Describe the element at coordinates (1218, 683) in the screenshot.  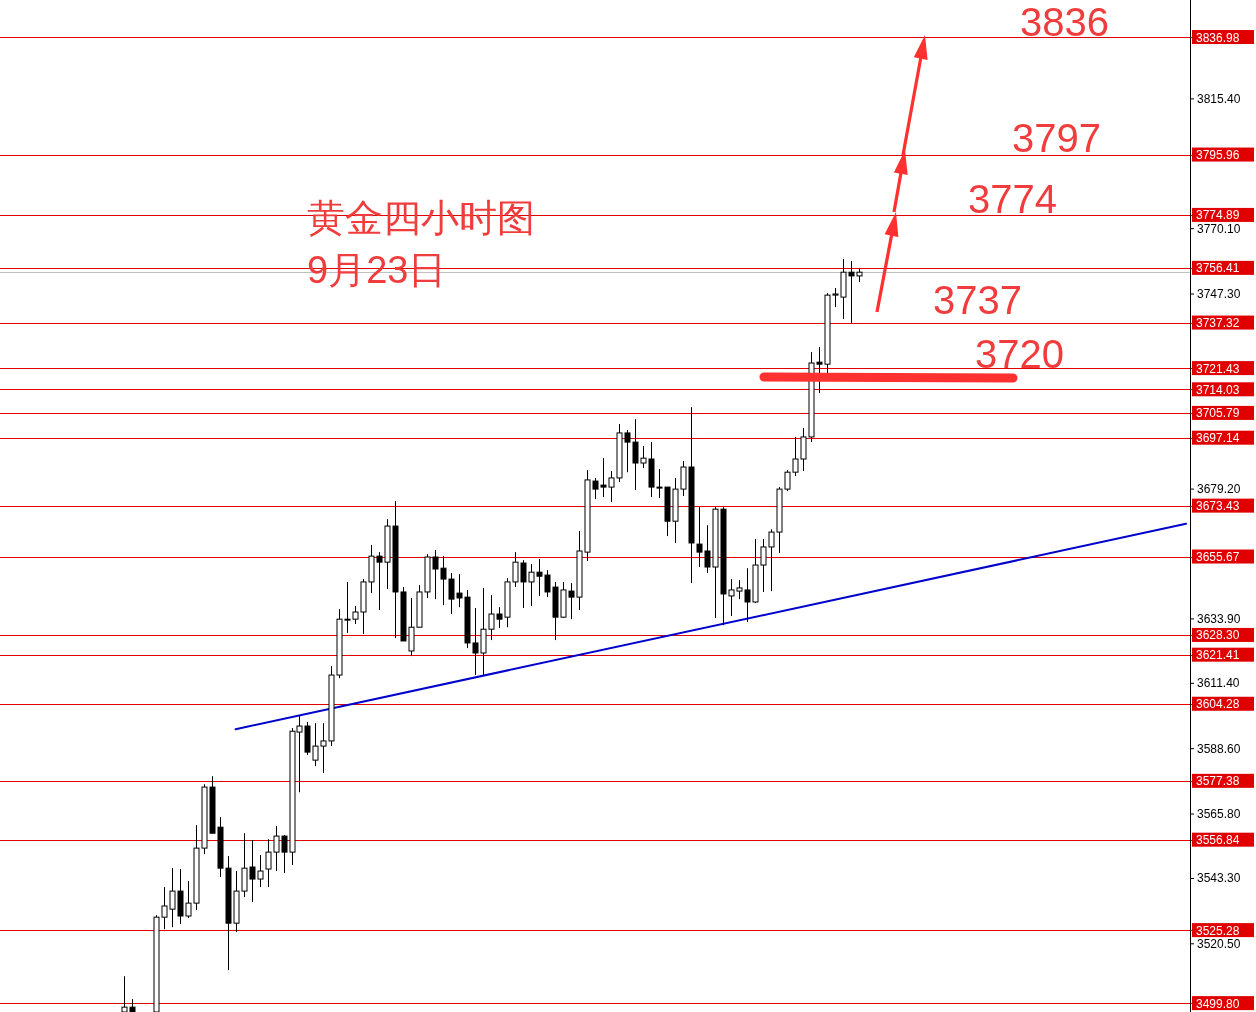
I see `y-tick-label: 3611.40` at that location.